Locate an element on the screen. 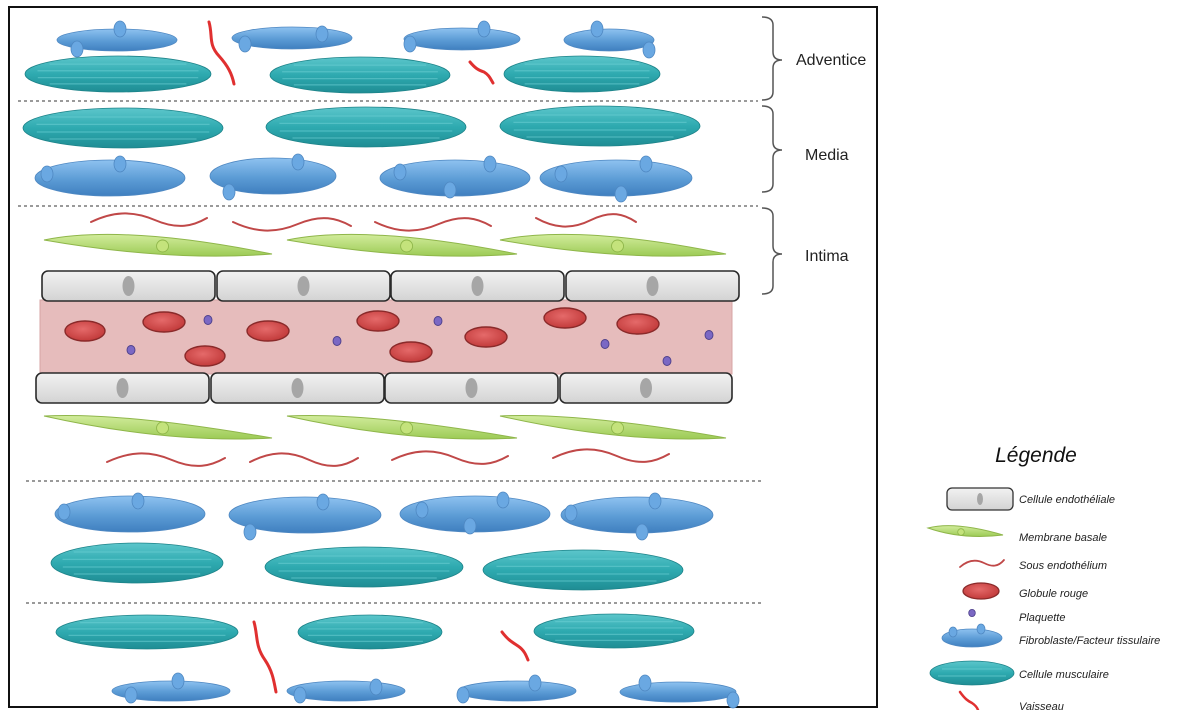 Image resolution: width=1191 pixels, height=710 pixels. legend-label-platelet: Plaquette is located at coordinates (1042, 618).